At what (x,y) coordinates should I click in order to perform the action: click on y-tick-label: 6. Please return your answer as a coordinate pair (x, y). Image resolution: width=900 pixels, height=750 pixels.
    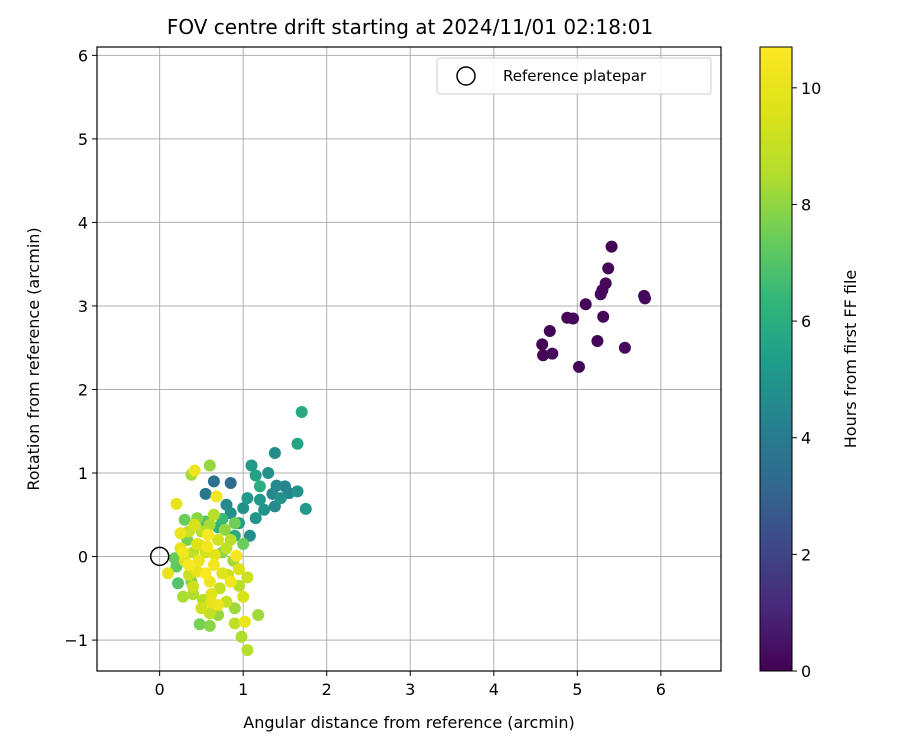
    Looking at the image, I should click on (83, 55).